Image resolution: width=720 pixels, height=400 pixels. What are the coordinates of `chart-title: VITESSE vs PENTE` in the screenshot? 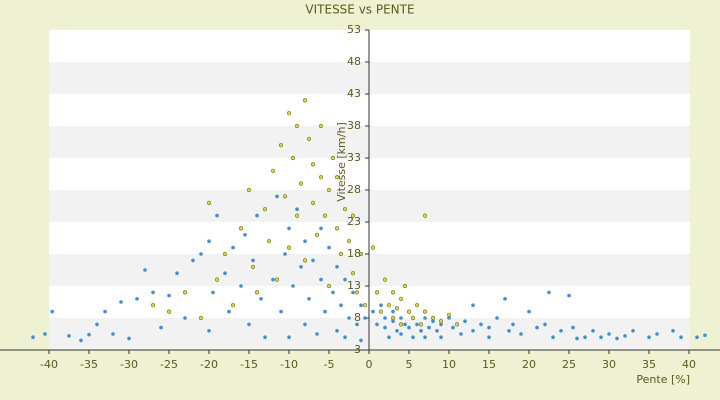 It's located at (359, 10).